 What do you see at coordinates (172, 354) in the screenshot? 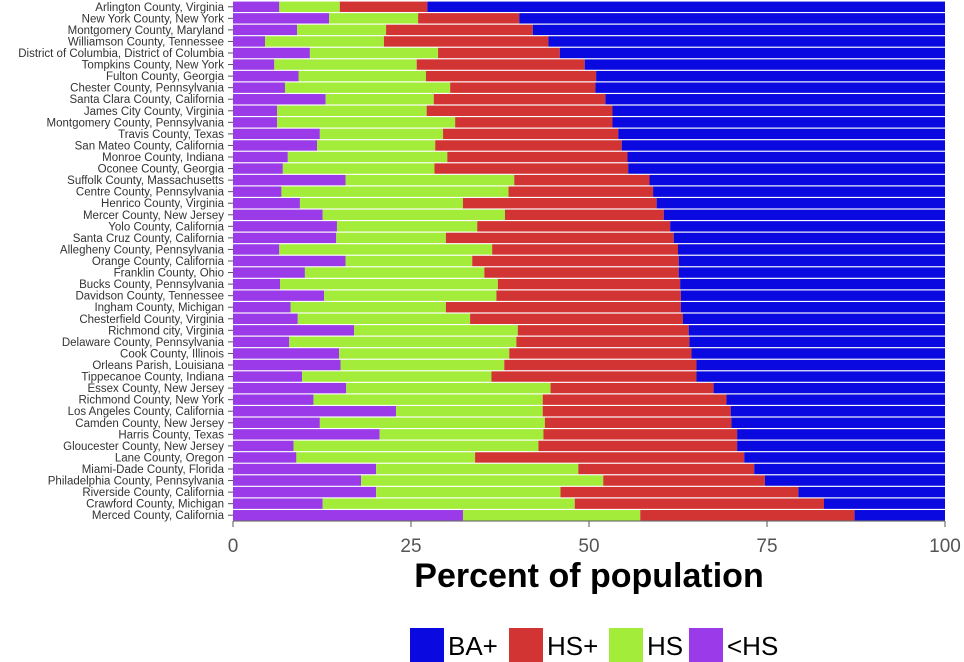
I see `category-label: Cook County, Illinois` at bounding box center [172, 354].